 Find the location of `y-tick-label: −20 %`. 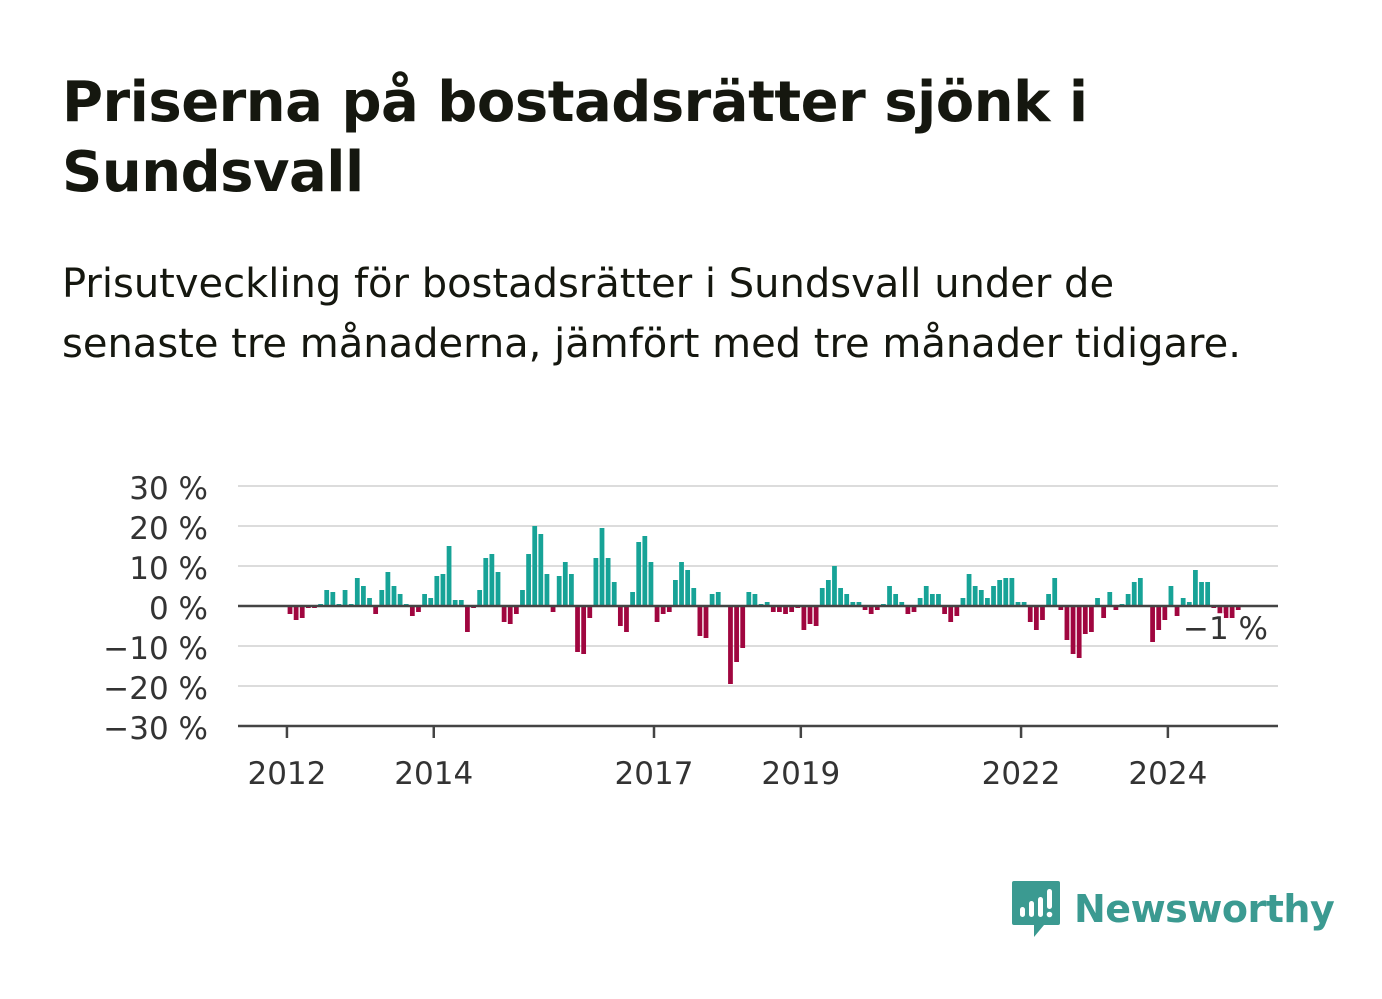

y-tick-label: −20 % is located at coordinates (155, 689).